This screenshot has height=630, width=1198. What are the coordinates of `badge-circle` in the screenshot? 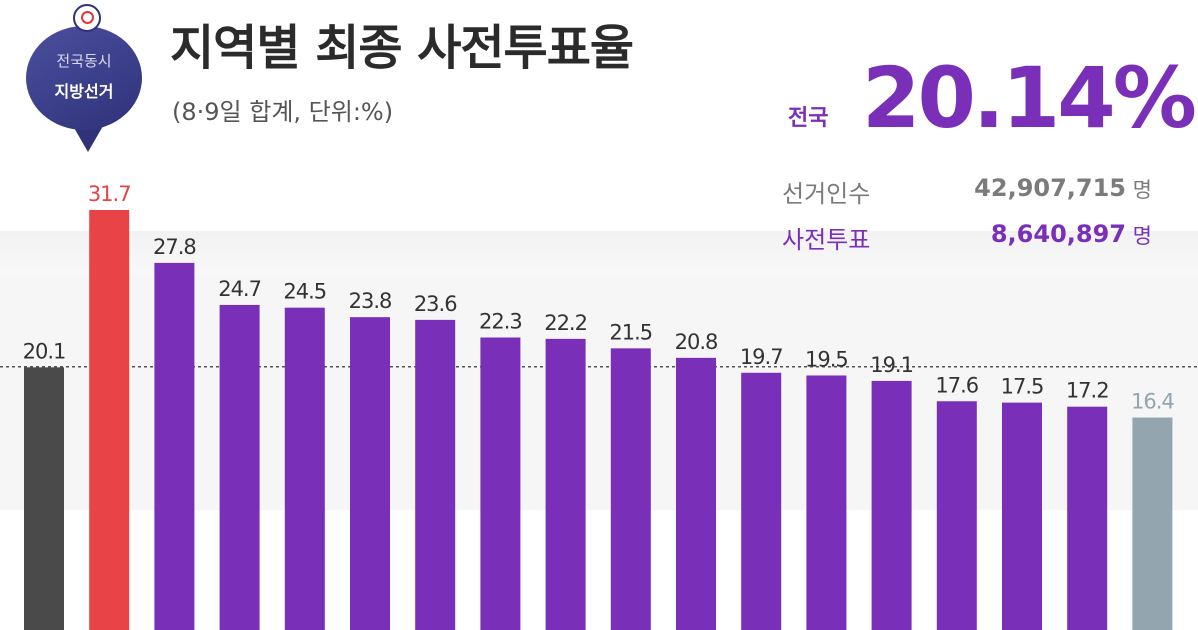 It's located at (84, 78).